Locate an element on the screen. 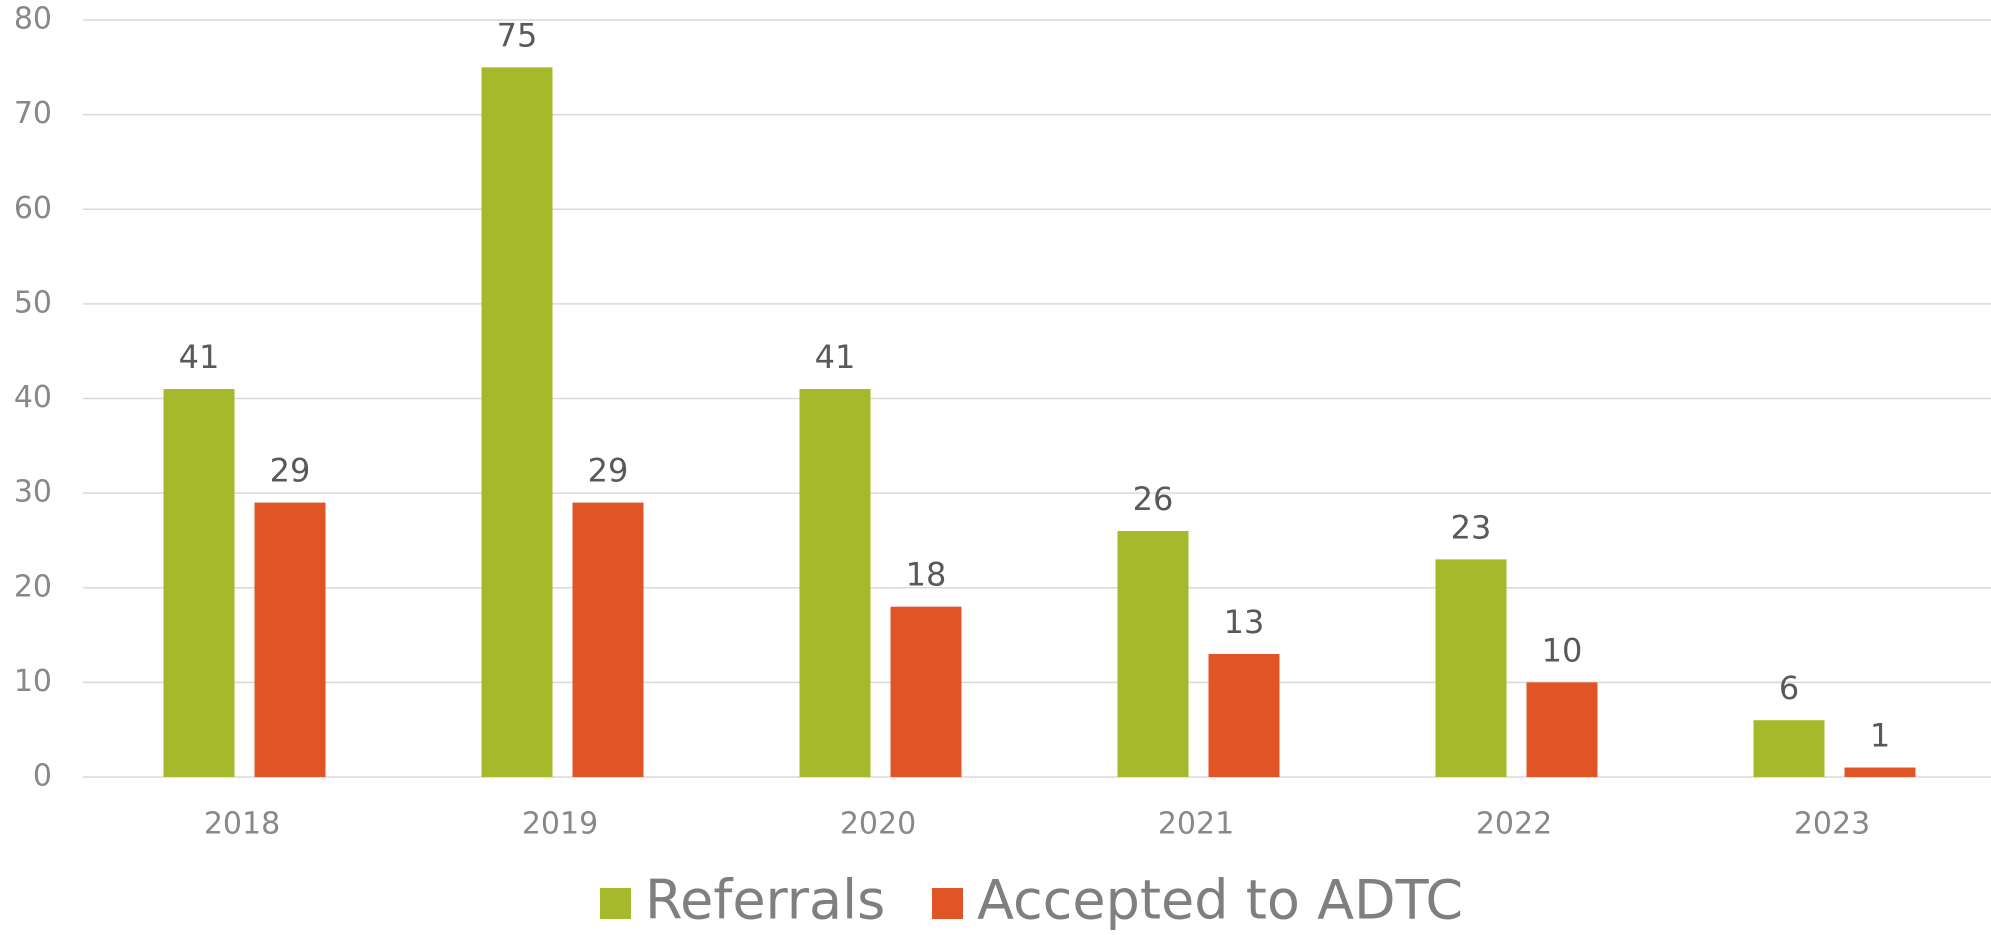  x-tick-label: 2018 is located at coordinates (242, 824).